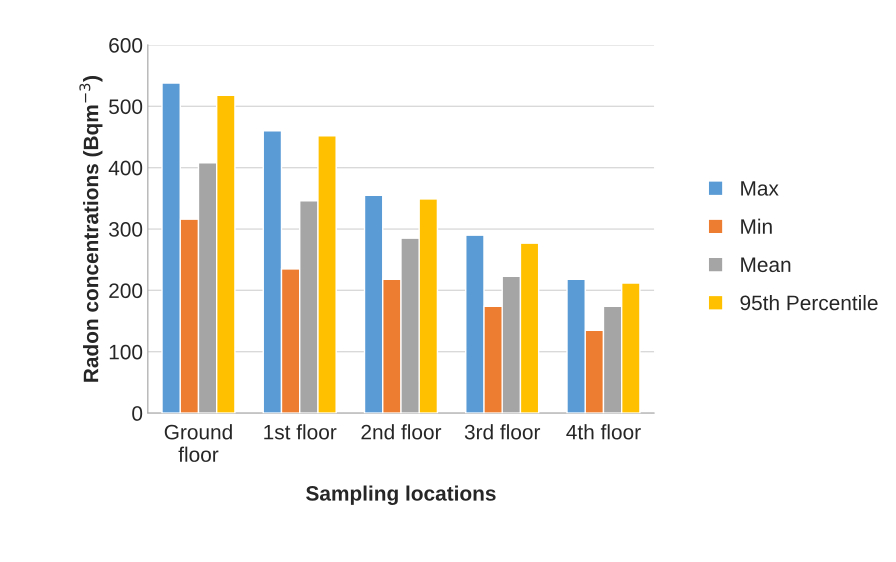 The image size is (896, 562). I want to click on x-tick-label: 3rd floor, so click(502, 432).